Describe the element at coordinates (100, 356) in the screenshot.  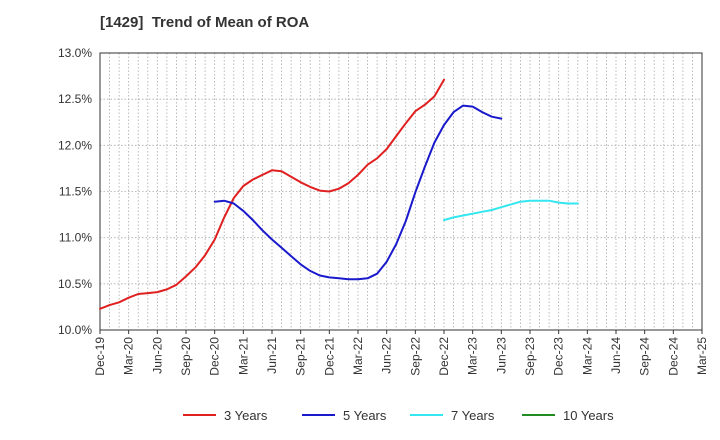
I see `x-tick-label: Dec-19` at that location.